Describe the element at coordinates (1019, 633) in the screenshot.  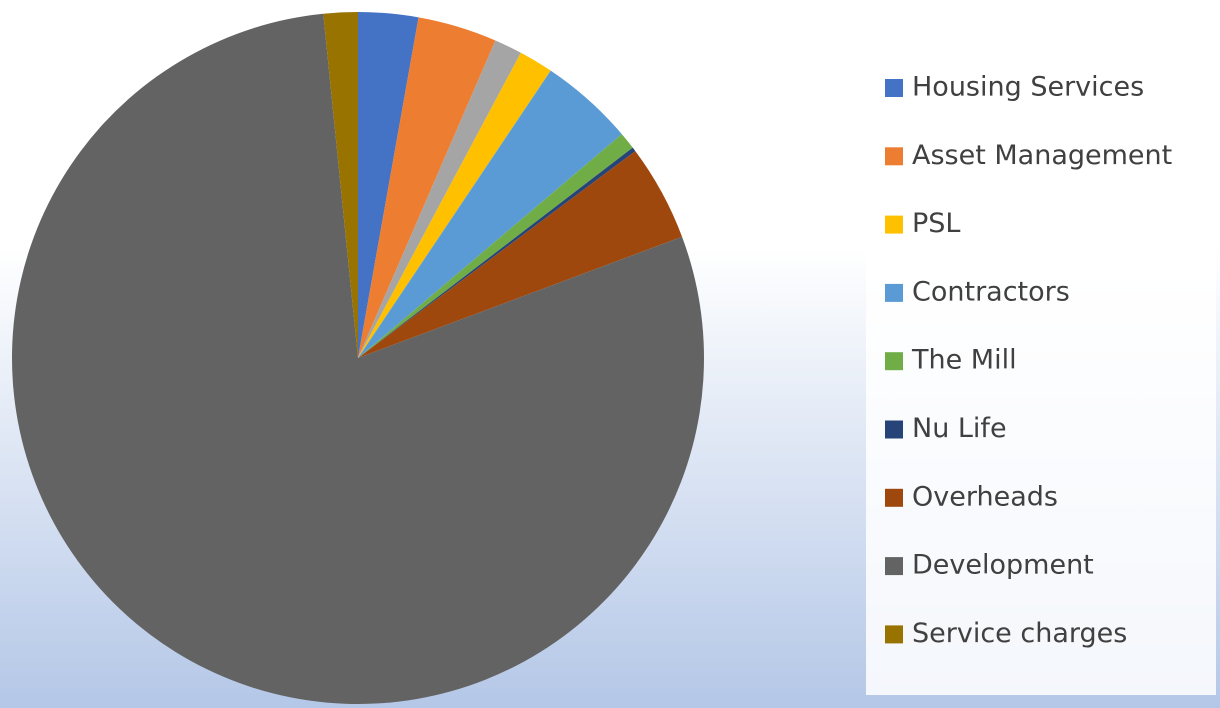
I see `legend-label: Service charges` at that location.